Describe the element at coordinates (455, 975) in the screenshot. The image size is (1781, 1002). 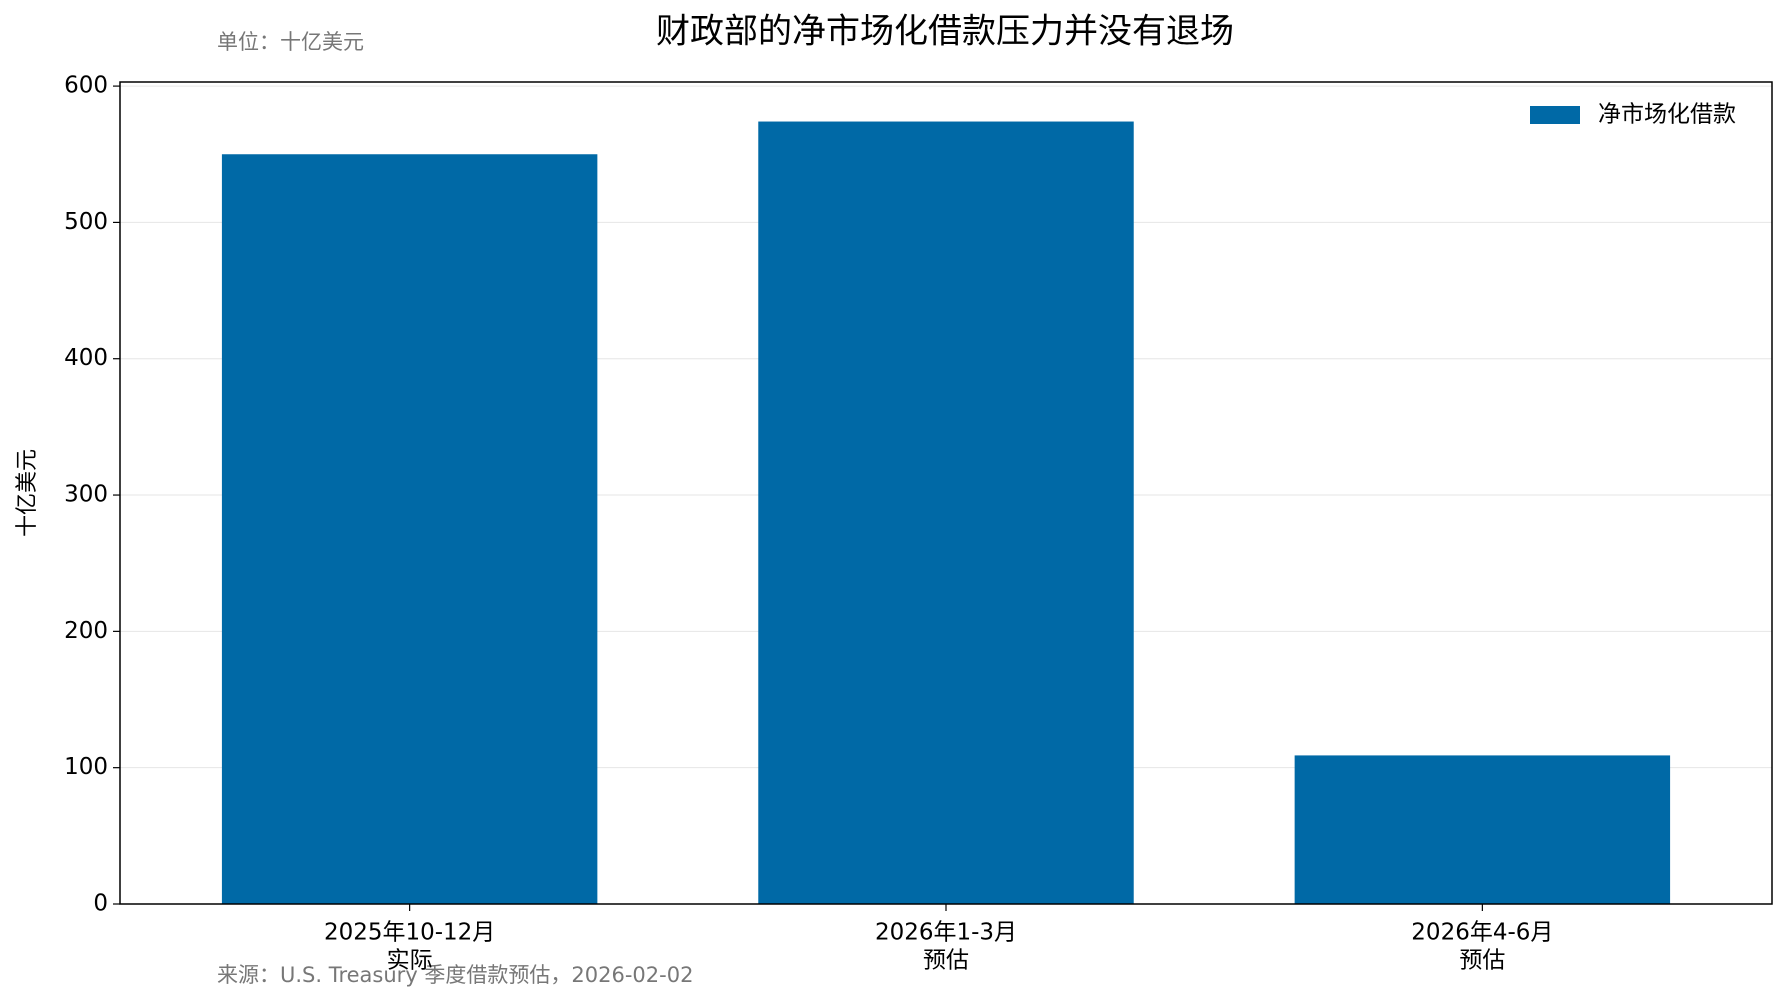
I see `source-note: 来源：U.S. Treasury 季度借款预估，2026-02-02` at that location.